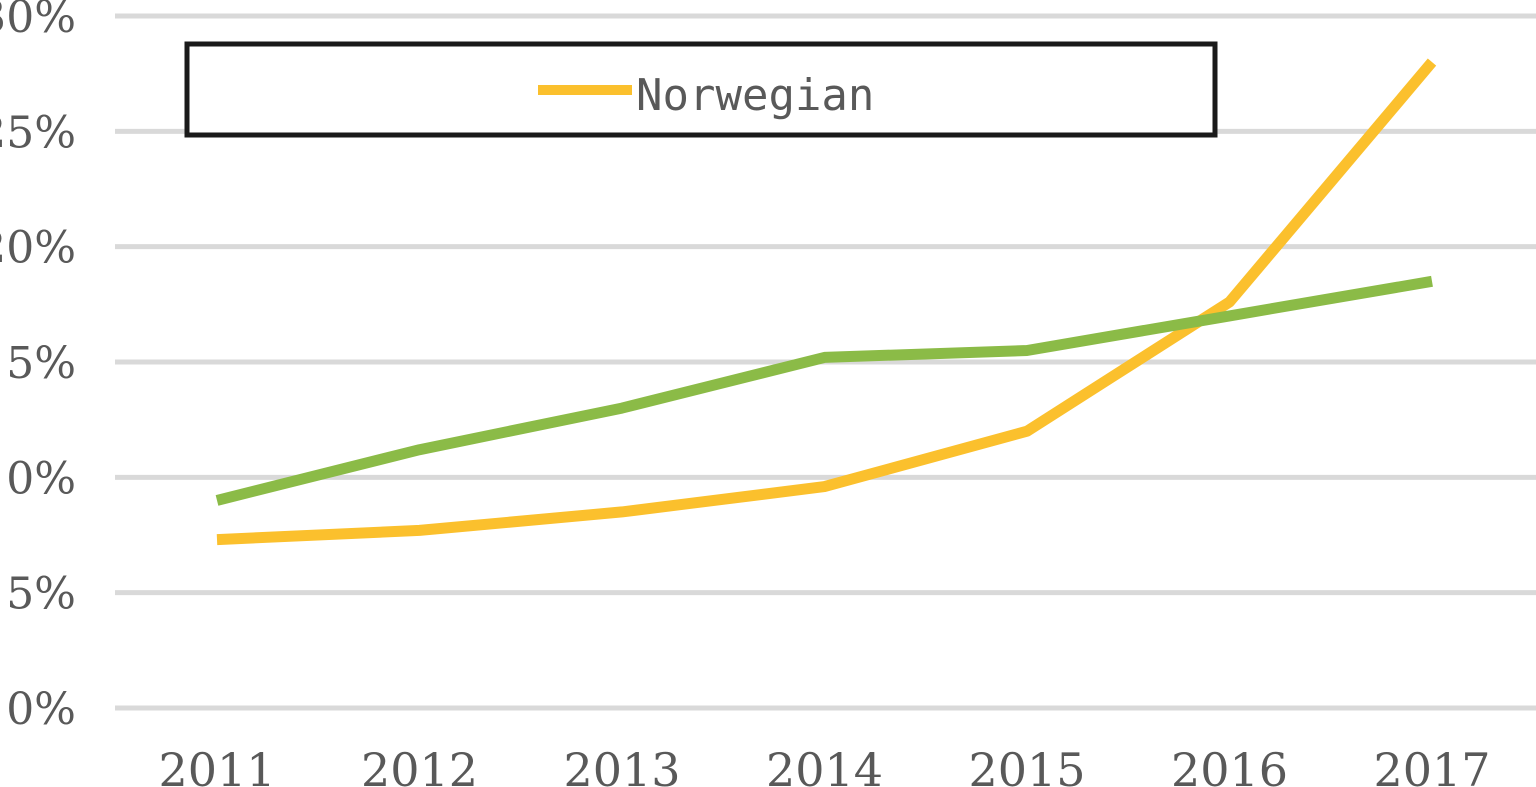  I want to click on x-tick-label-2014: 2014, so click(824, 765).